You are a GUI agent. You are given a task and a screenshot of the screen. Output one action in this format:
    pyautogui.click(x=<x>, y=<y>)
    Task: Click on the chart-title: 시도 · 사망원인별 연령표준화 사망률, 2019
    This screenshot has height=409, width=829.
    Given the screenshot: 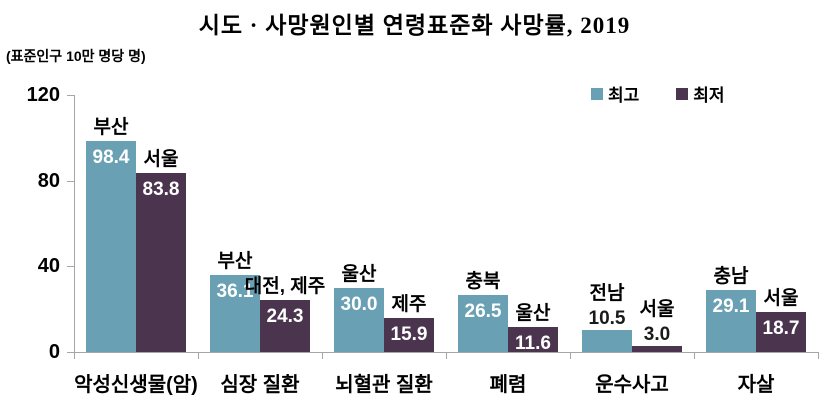 What is the action you would take?
    pyautogui.click(x=414, y=25)
    